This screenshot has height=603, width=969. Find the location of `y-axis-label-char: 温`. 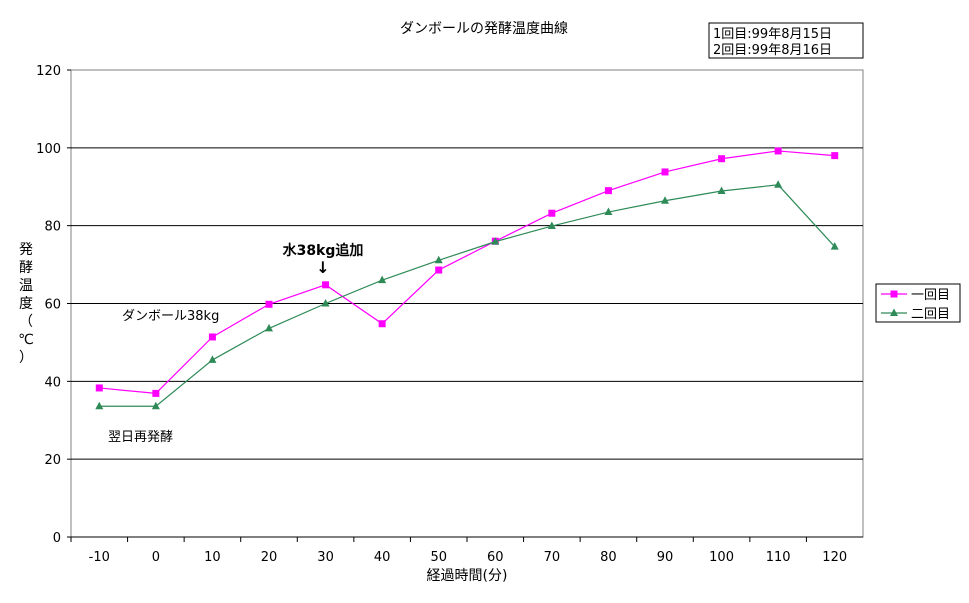

y-axis-label-char: 温 is located at coordinates (26, 286).